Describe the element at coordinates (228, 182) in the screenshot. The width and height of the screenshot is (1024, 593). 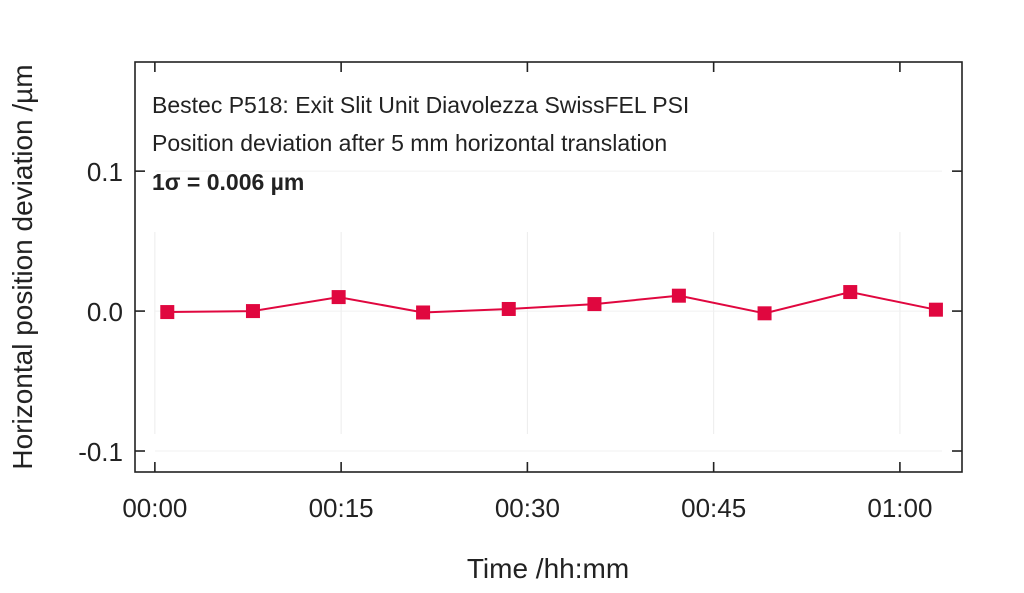
I see `annotation-sigma: 1σ = 0.006 µm` at that location.